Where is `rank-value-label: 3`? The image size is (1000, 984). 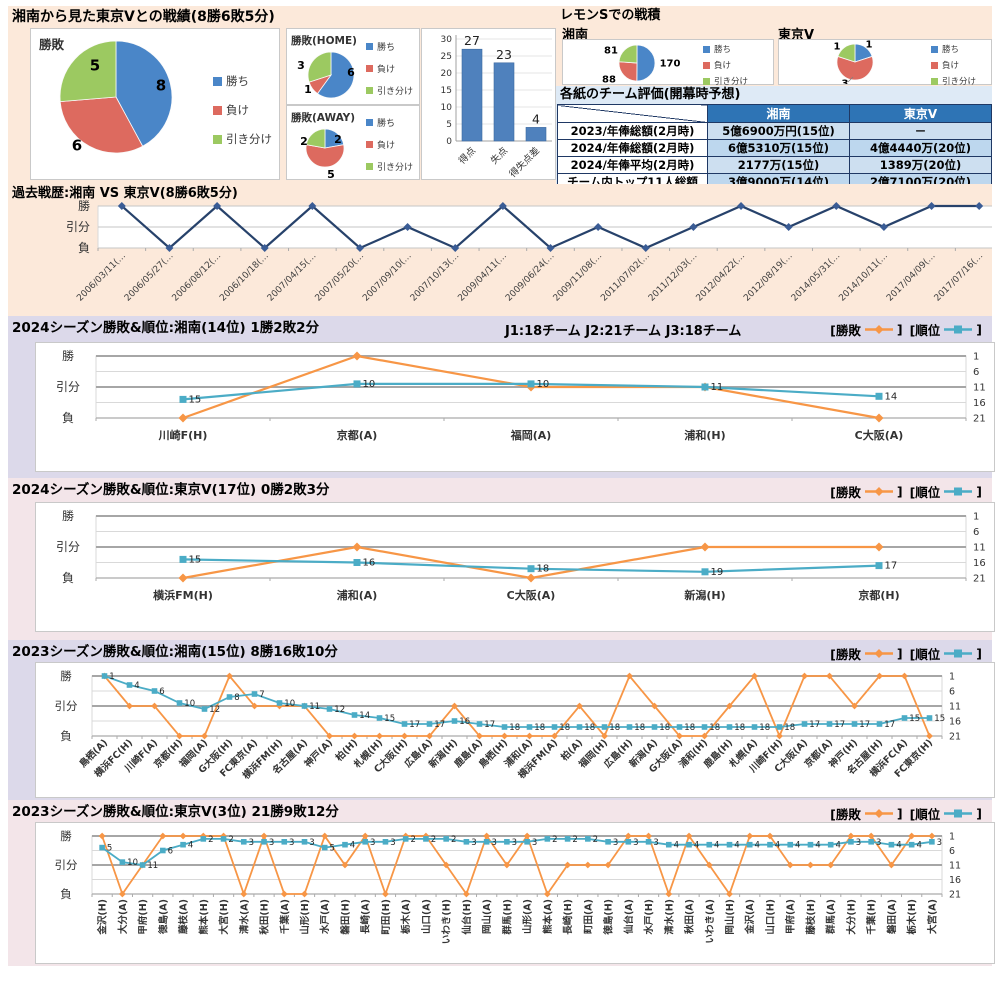 rank-value-label: 3 is located at coordinates (473, 843).